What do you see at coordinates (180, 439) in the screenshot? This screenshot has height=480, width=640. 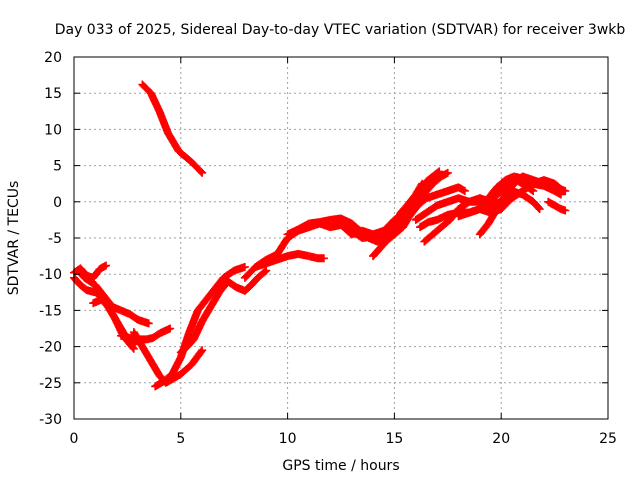 I see `x-tick-label: 5` at bounding box center [180, 439].